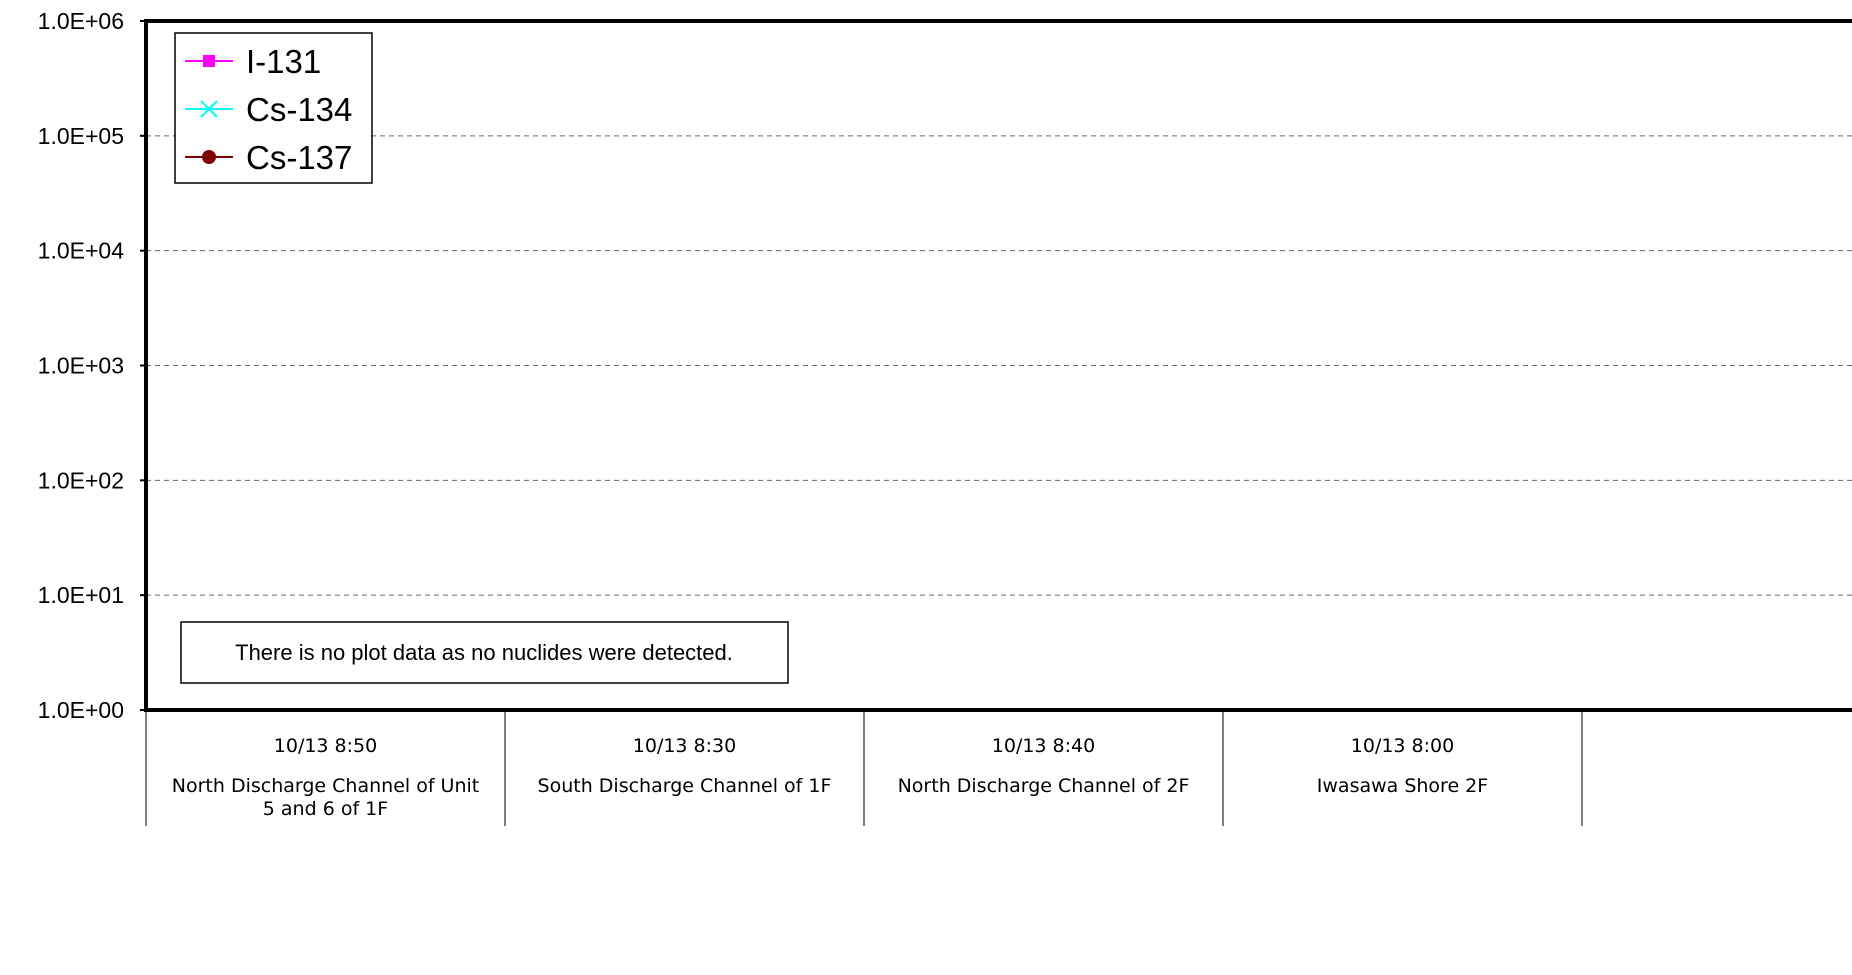 The width and height of the screenshot is (1852, 975). What do you see at coordinates (299, 109) in the screenshot?
I see `legend-entry-label: Cs-134` at bounding box center [299, 109].